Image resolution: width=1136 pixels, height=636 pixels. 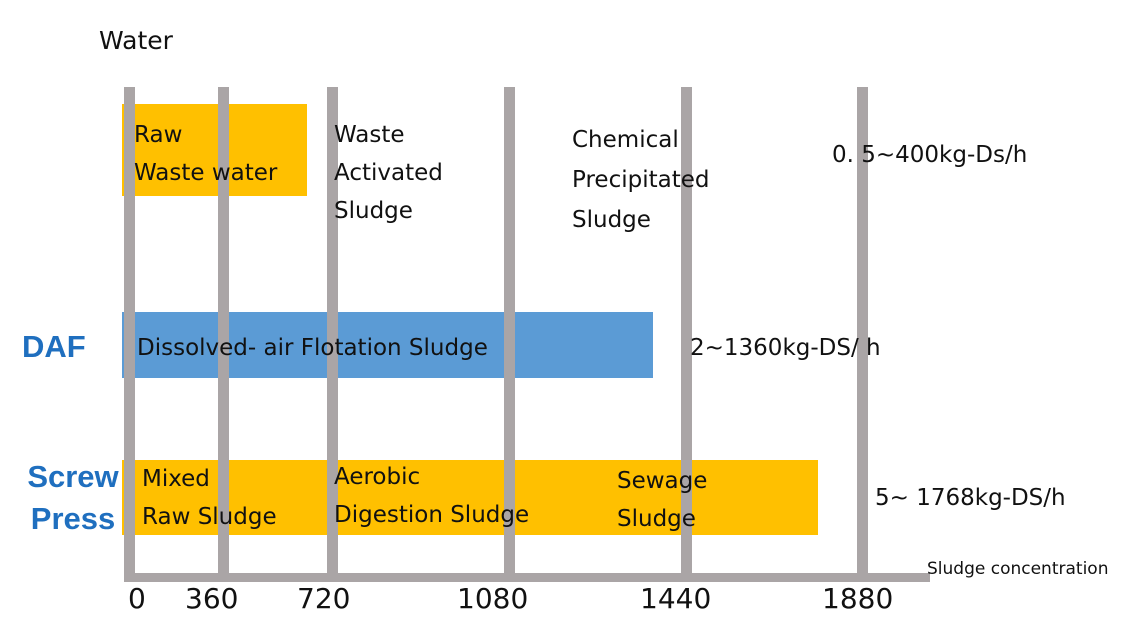 What do you see at coordinates (662, 500) in the screenshot?
I see `sludge-label: Sewage Sludge` at bounding box center [662, 500].